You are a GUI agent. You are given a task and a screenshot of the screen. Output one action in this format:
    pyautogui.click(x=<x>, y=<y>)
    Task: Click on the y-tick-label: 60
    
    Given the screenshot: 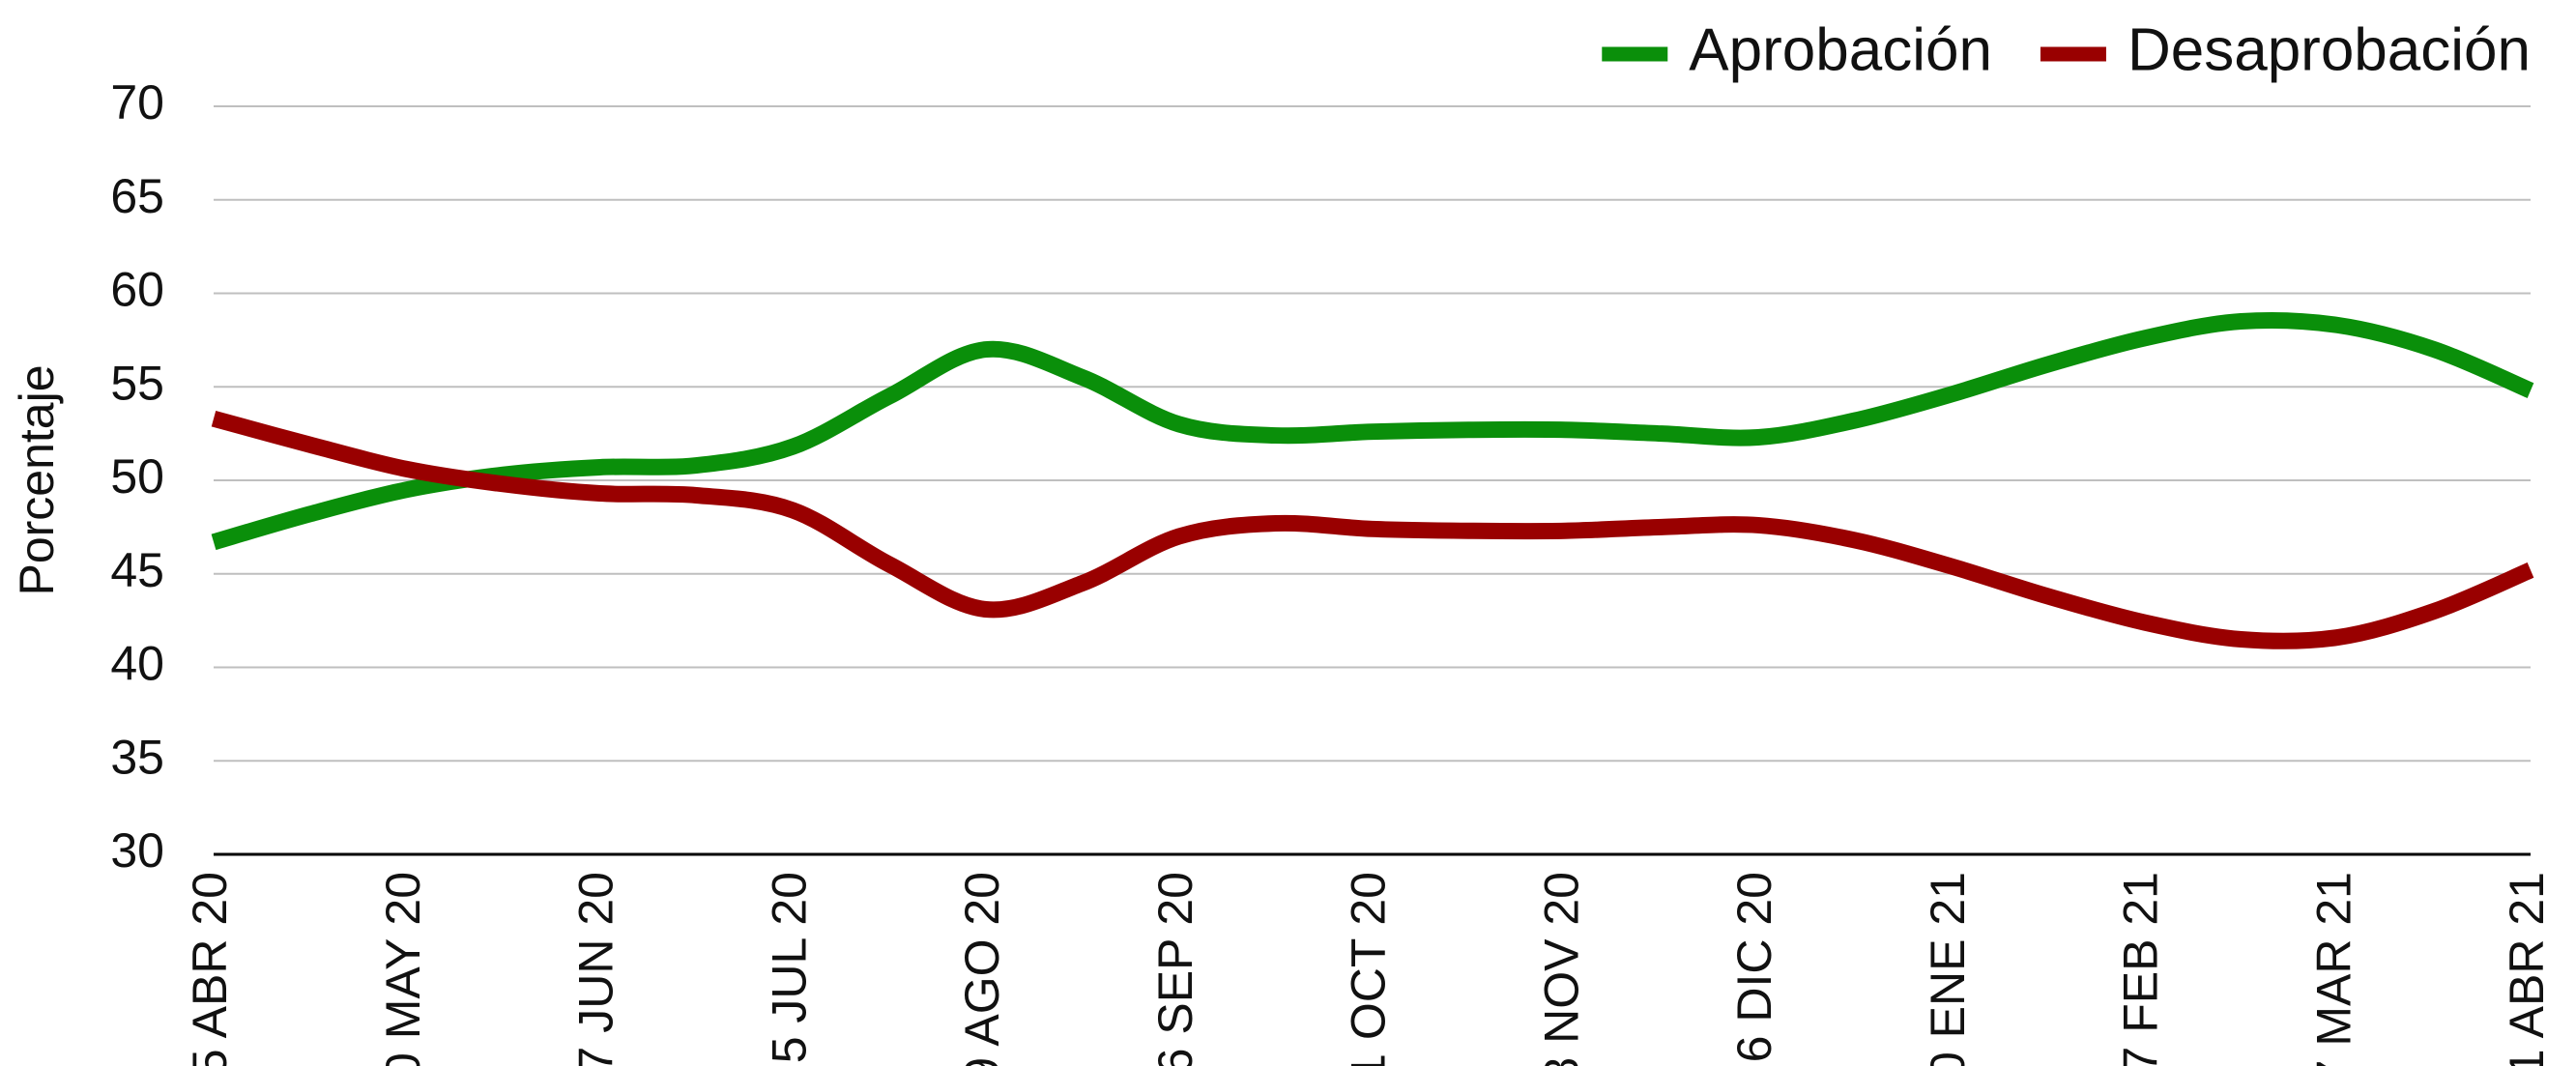 What is the action you would take?
    pyautogui.click(x=137, y=290)
    